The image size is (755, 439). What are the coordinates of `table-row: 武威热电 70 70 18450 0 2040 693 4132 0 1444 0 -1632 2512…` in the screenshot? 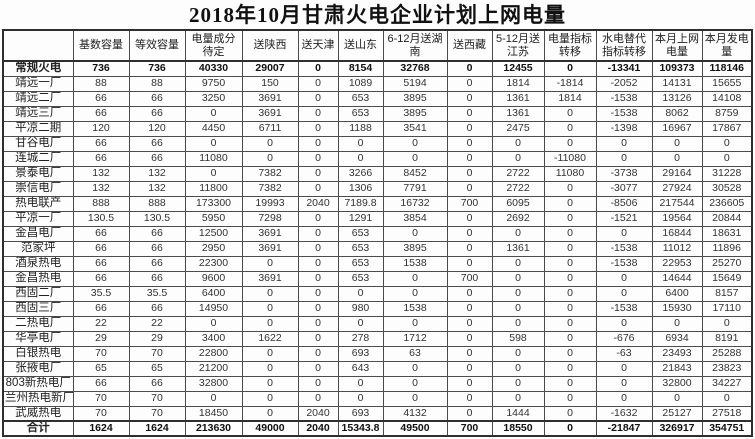 It's located at (377, 413).